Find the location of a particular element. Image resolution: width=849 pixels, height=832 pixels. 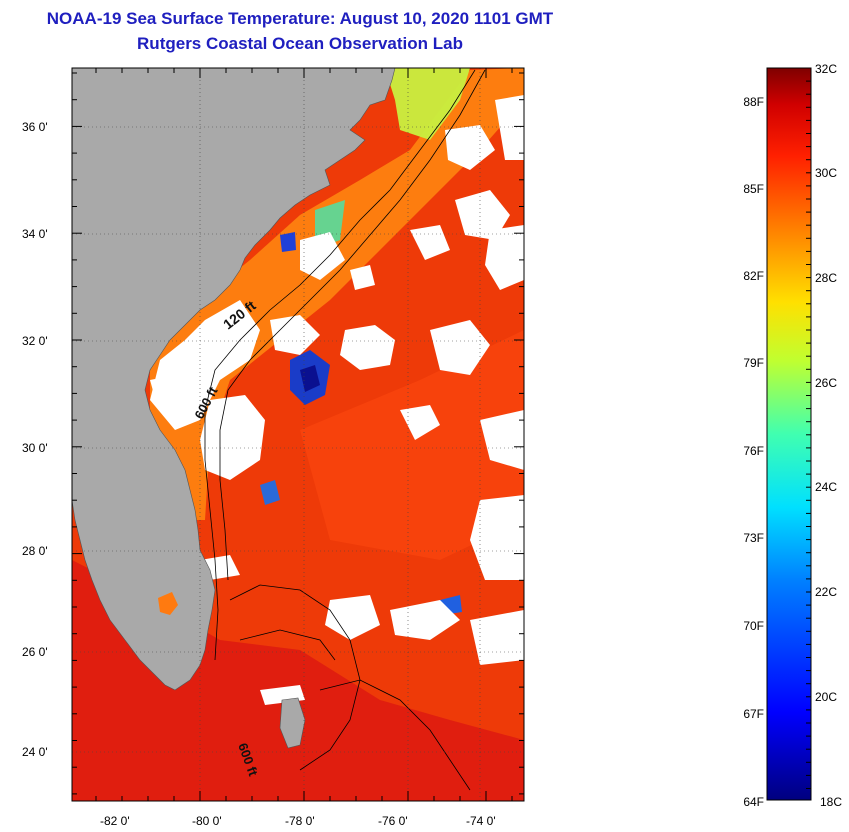

fahrenheit-label: 76F is located at coordinates (753, 451).